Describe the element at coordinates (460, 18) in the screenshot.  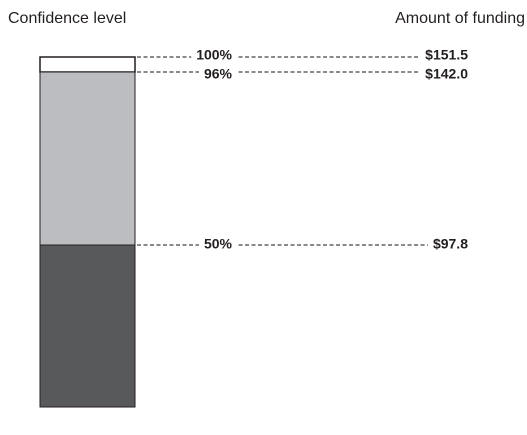
I see `right-header: Amount of funding` at that location.